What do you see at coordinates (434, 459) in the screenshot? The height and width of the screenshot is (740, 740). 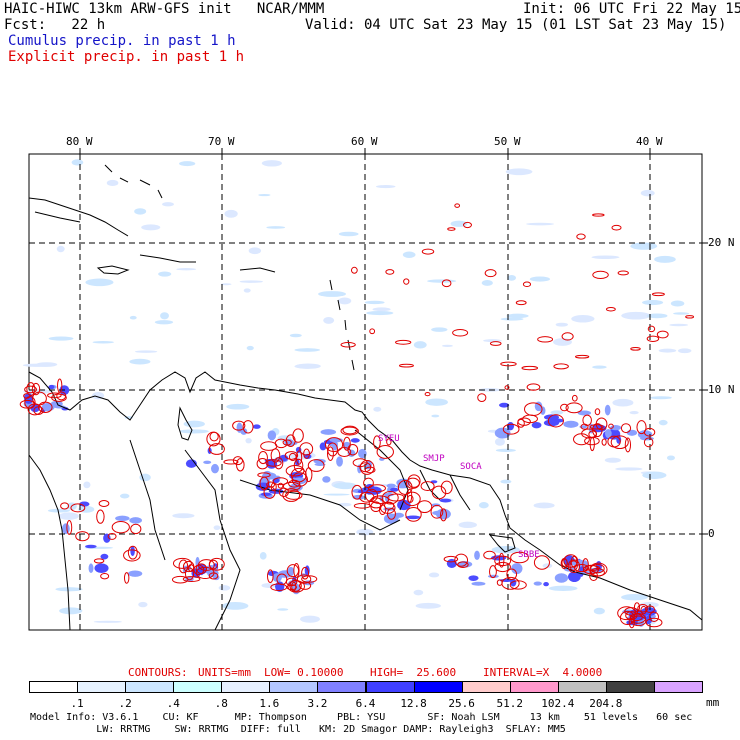 I see `station-label: SMJP` at bounding box center [434, 459].